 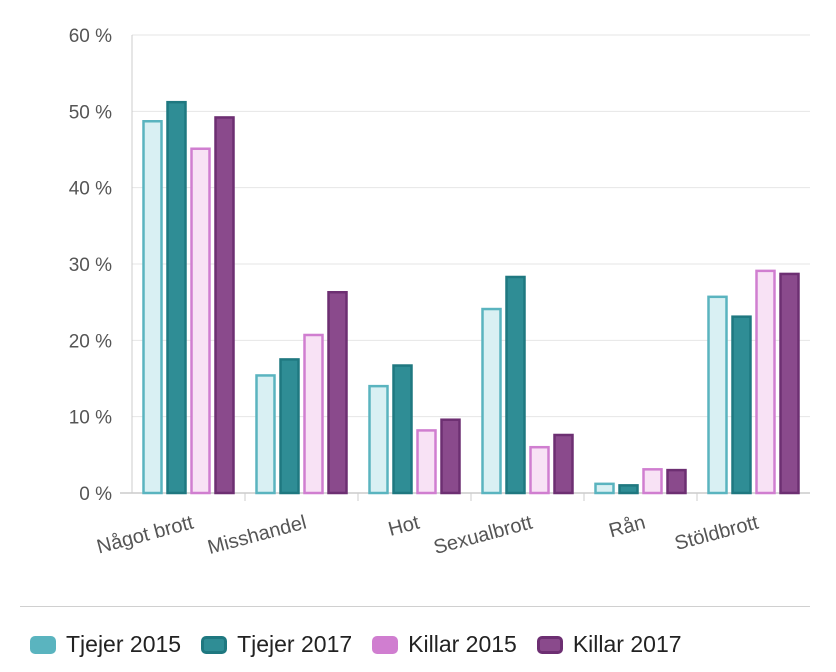 What do you see at coordinates (716, 533) in the screenshot?
I see `x-tick-label: Stöldbrott` at bounding box center [716, 533].